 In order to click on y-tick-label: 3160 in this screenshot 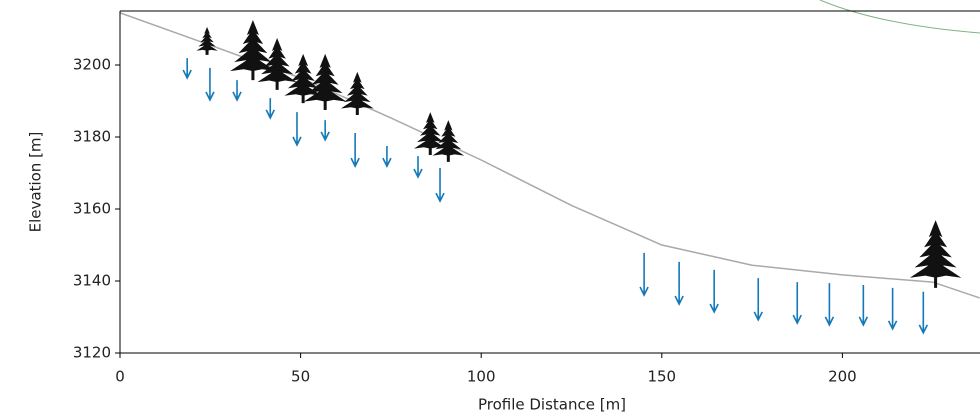, I will do `click(92, 209)`.